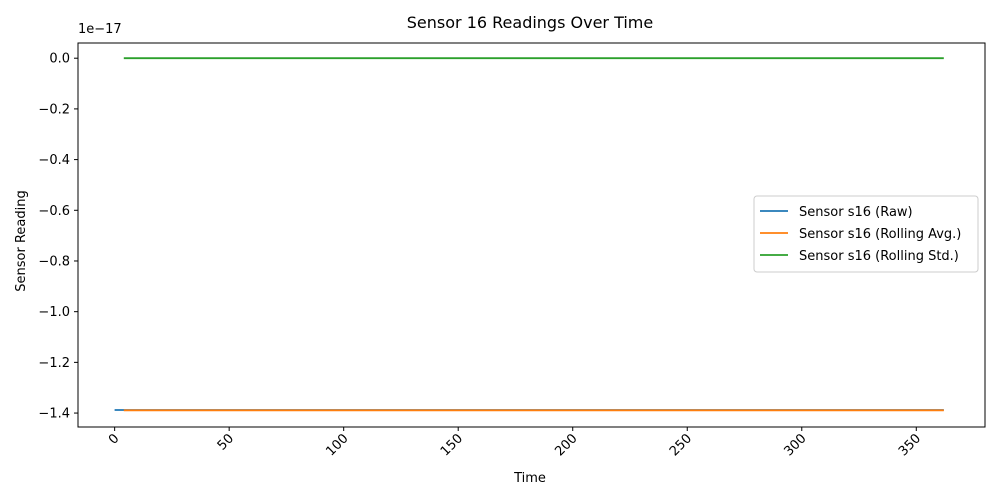 The height and width of the screenshot is (500, 1000). Describe the element at coordinates (21, 240) in the screenshot. I see `y-axis-title: Sensor Reading` at that location.